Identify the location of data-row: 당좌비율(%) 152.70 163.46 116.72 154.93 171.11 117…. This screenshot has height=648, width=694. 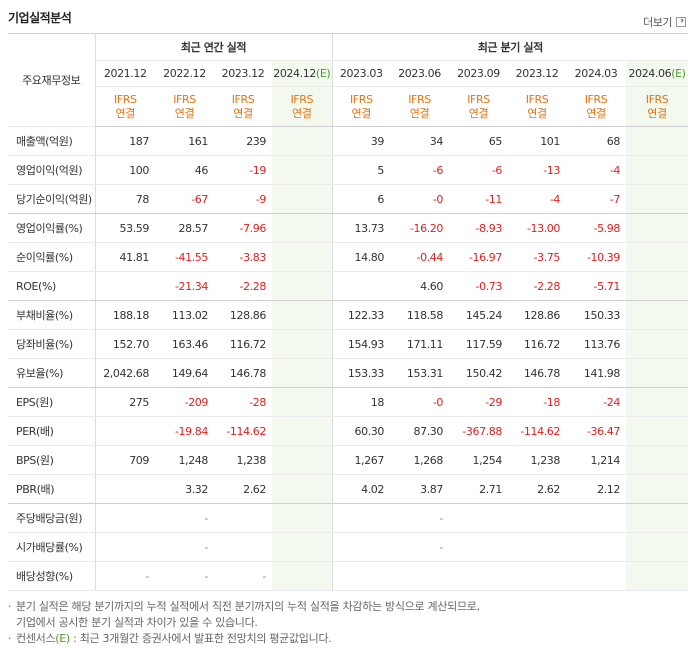
(348, 344).